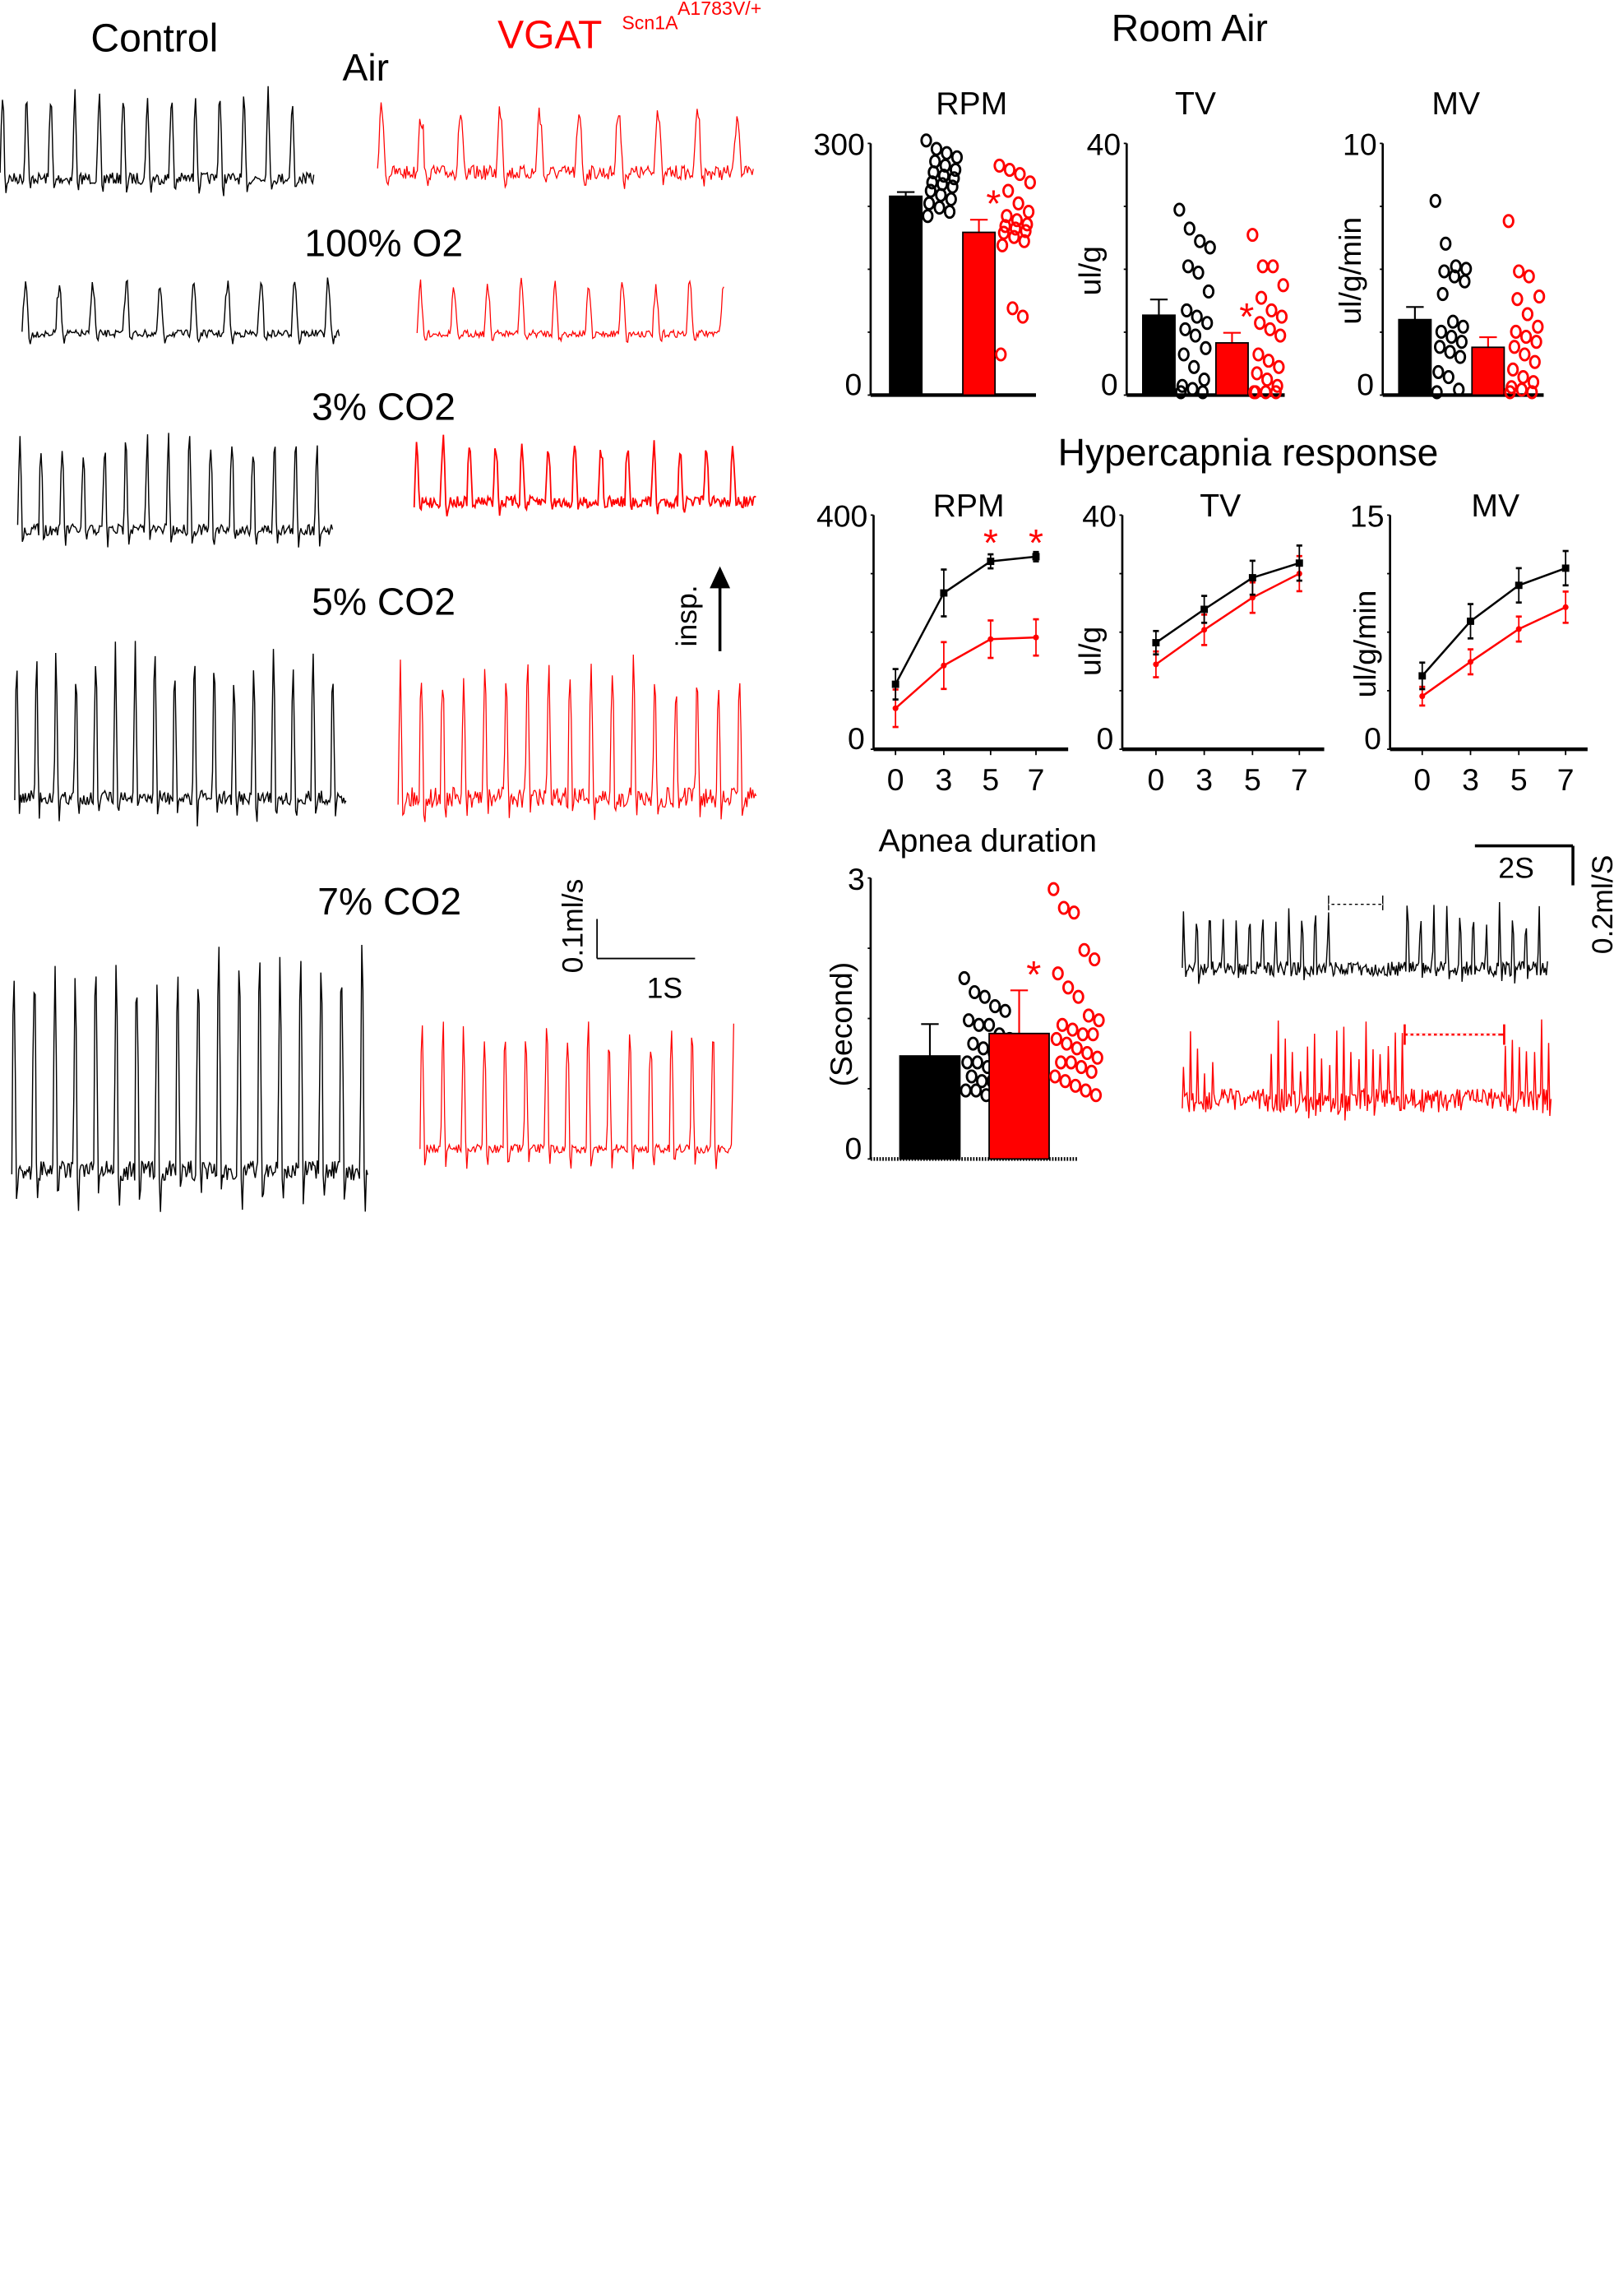 Image resolution: width=1614 pixels, height=2296 pixels. I want to click on bar-mutant, so click(1231, 369).